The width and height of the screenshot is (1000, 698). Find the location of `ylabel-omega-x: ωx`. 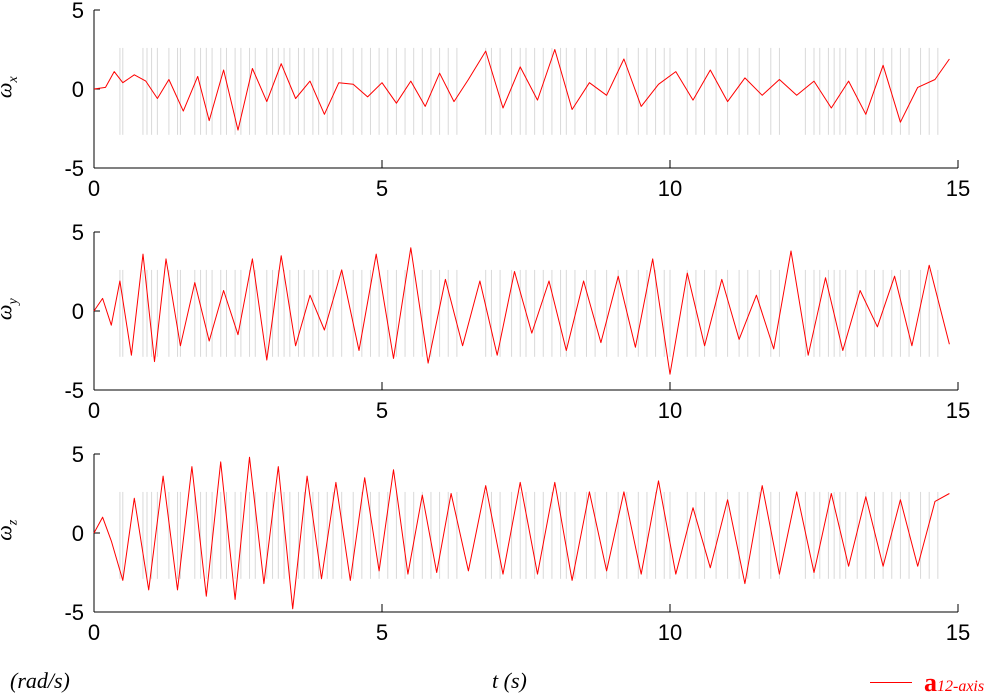

ylabel-omega-x: ωx is located at coordinates (11, 87).